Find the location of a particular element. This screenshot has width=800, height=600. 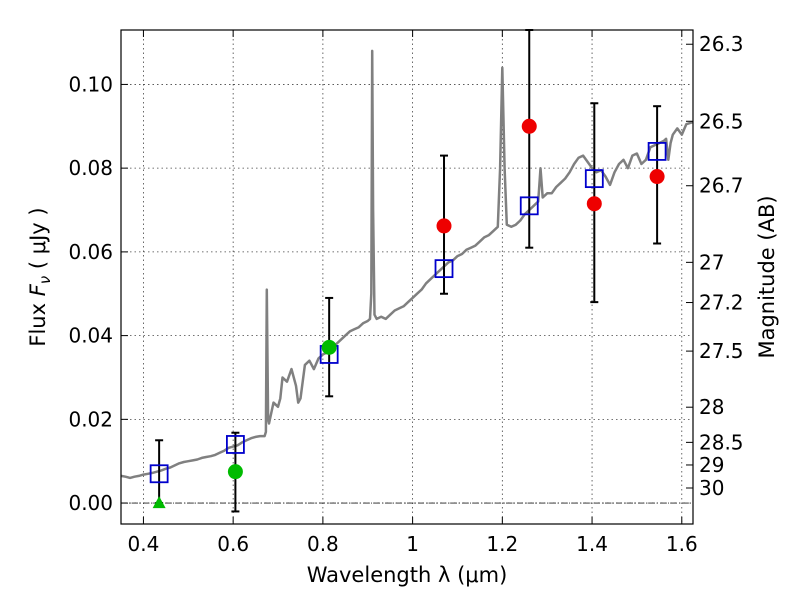

magnitude-tick-label: 26.7 is located at coordinates (721, 186).